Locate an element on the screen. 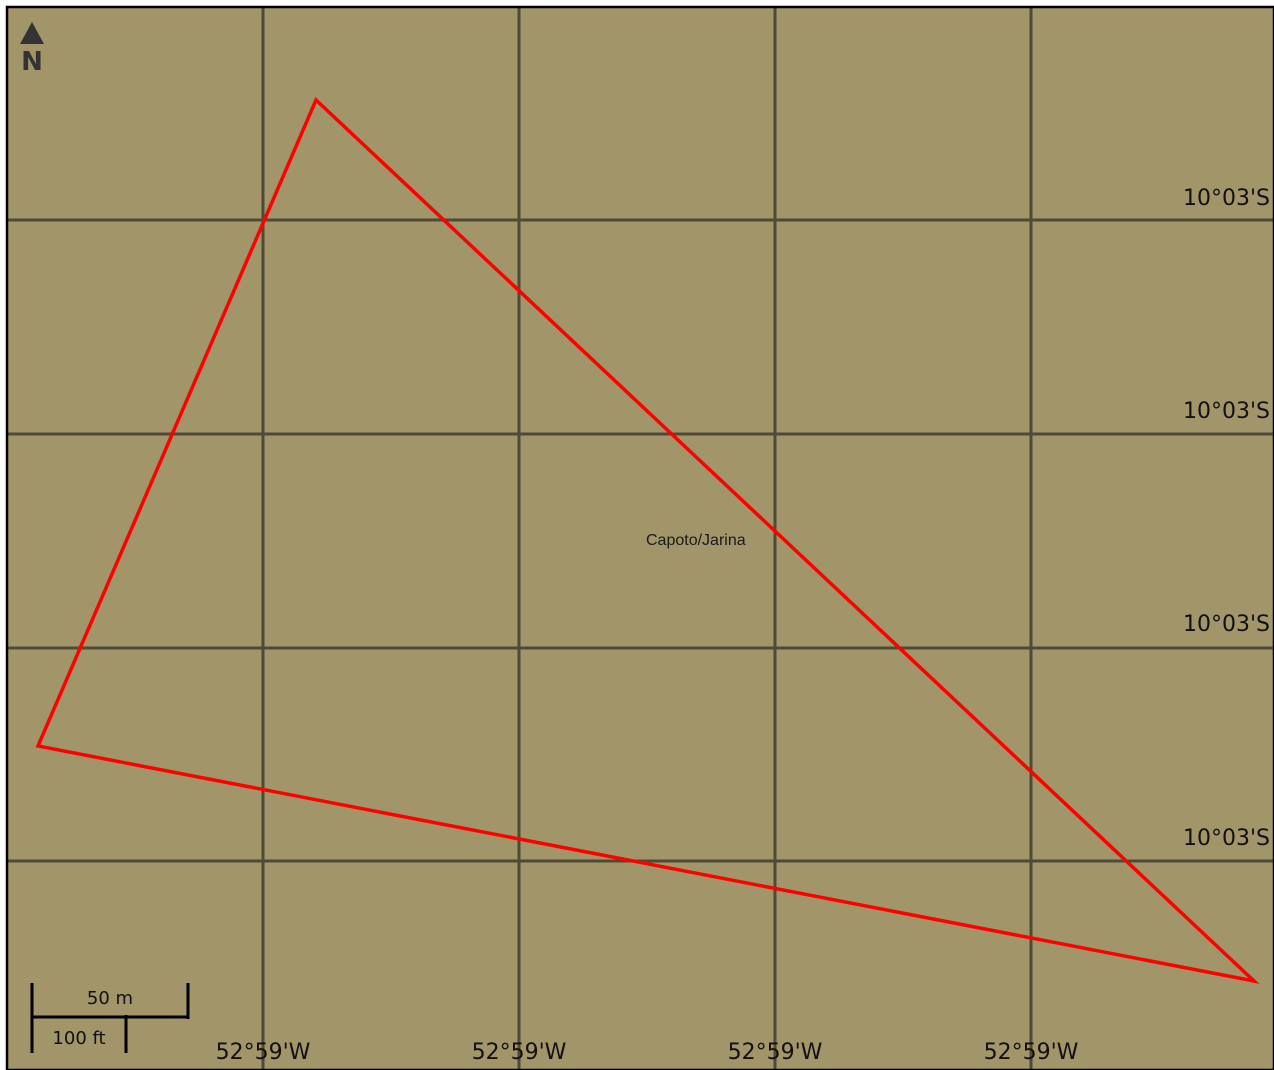 Image resolution: width=1274 pixels, height=1070 pixels. north-arrow-triangle is located at coordinates (32, 33).